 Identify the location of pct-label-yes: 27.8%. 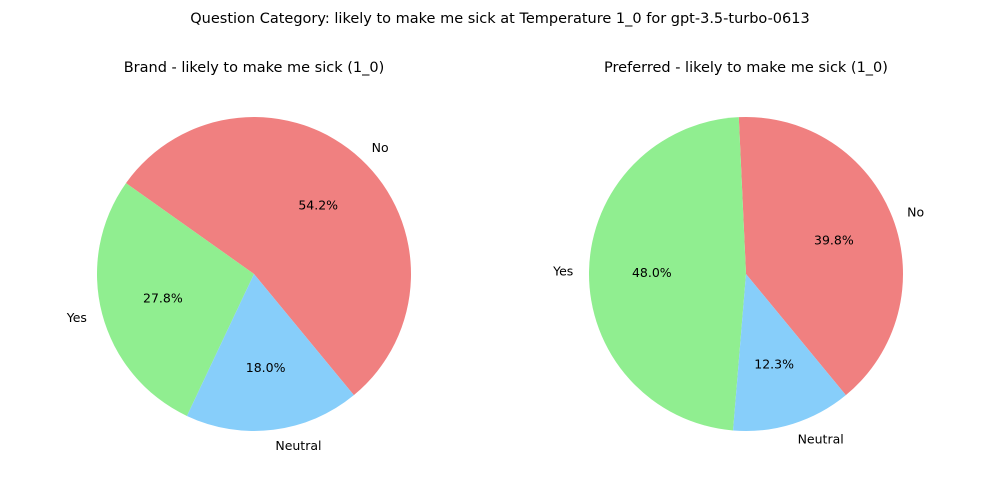
(163, 297).